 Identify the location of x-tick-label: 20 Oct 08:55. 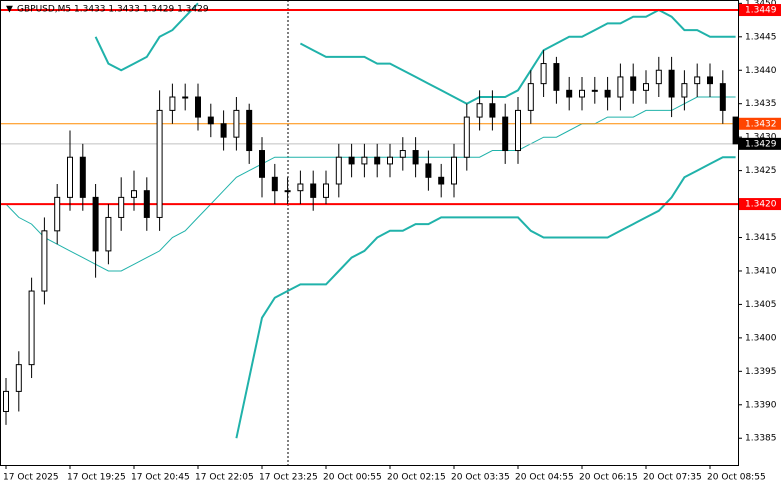
(736, 478).